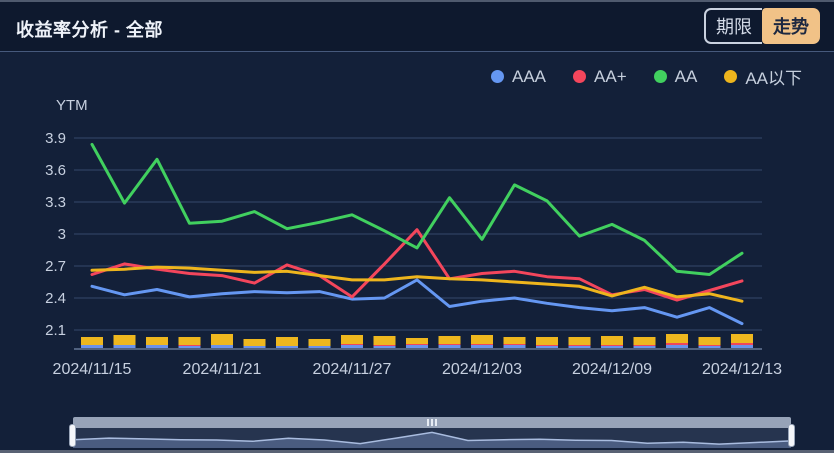  I want to click on window-top-edge, so click(417, 1).